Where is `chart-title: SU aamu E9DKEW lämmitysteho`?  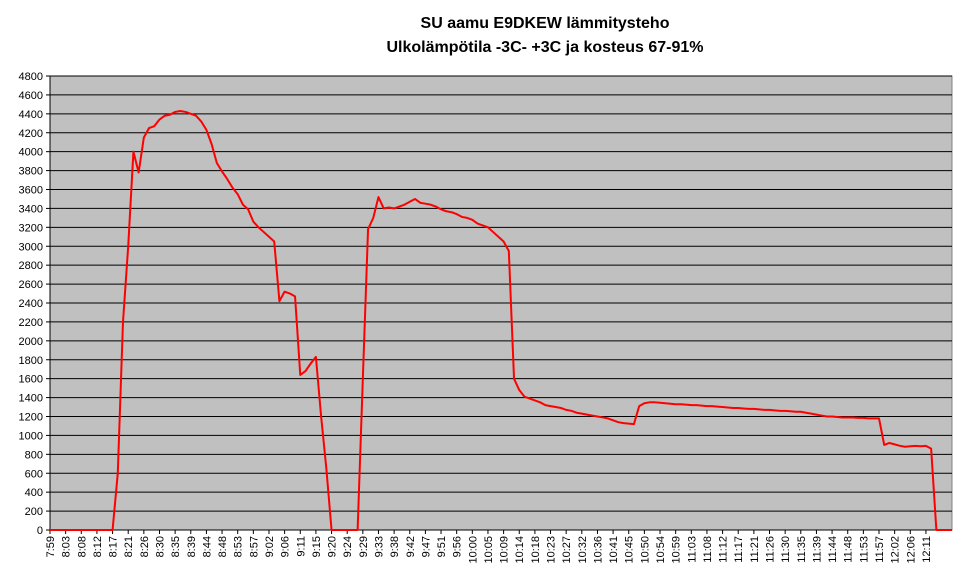
chart-title: SU aamu E9DKEW lämmitysteho is located at coordinates (545, 23).